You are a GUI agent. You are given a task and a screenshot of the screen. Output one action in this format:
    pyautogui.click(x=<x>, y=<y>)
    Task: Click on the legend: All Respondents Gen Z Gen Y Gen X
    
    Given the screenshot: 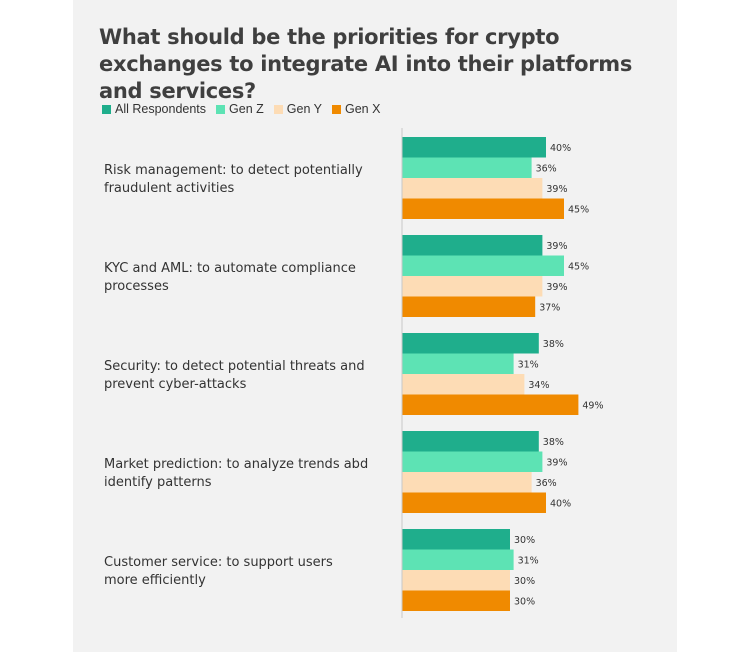 What is the action you would take?
    pyautogui.click(x=246, y=109)
    